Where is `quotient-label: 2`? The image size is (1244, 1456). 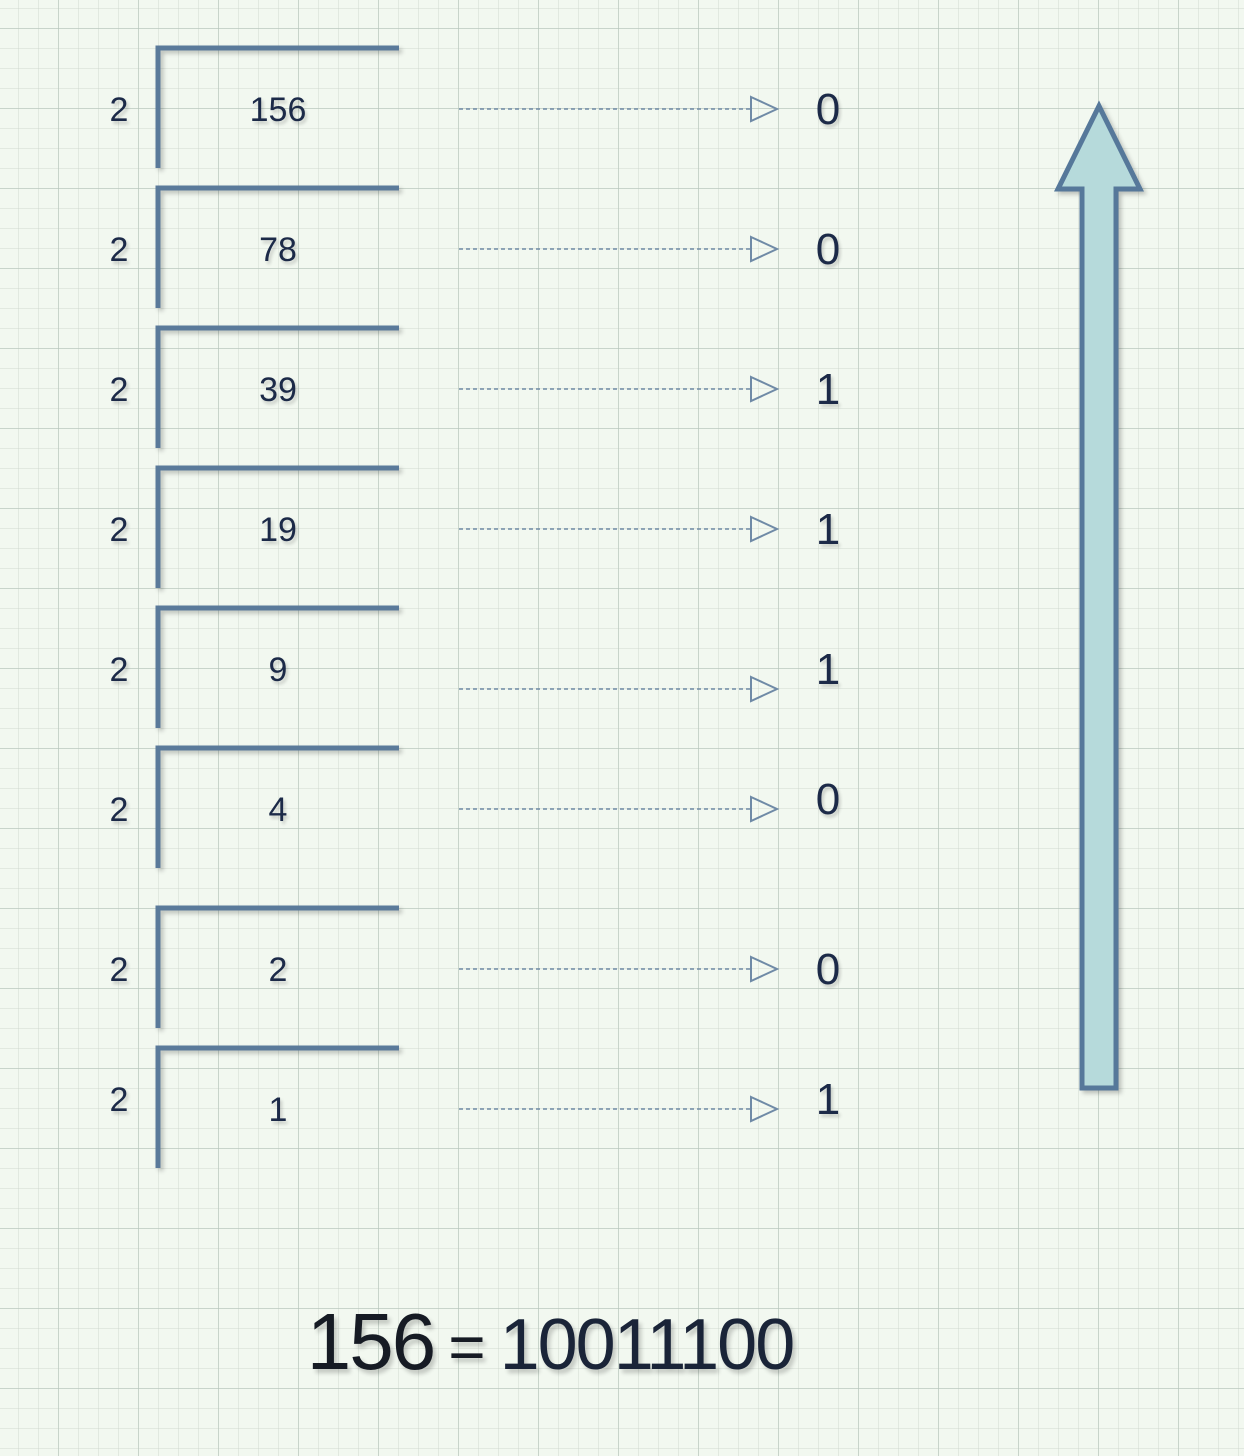 quotient-label: 2 is located at coordinates (278, 970).